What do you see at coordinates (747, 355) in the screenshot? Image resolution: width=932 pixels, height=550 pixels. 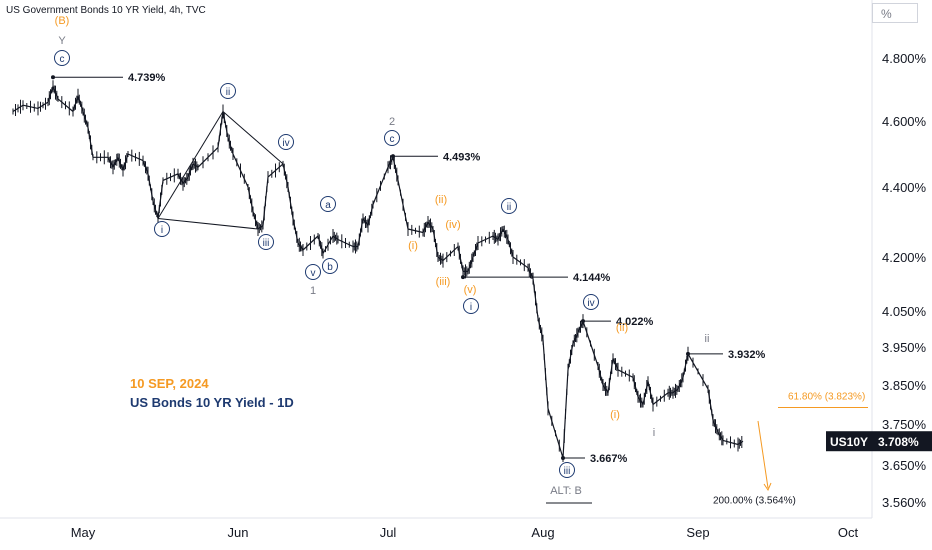 I see `level-label: 3.932%` at bounding box center [747, 355].